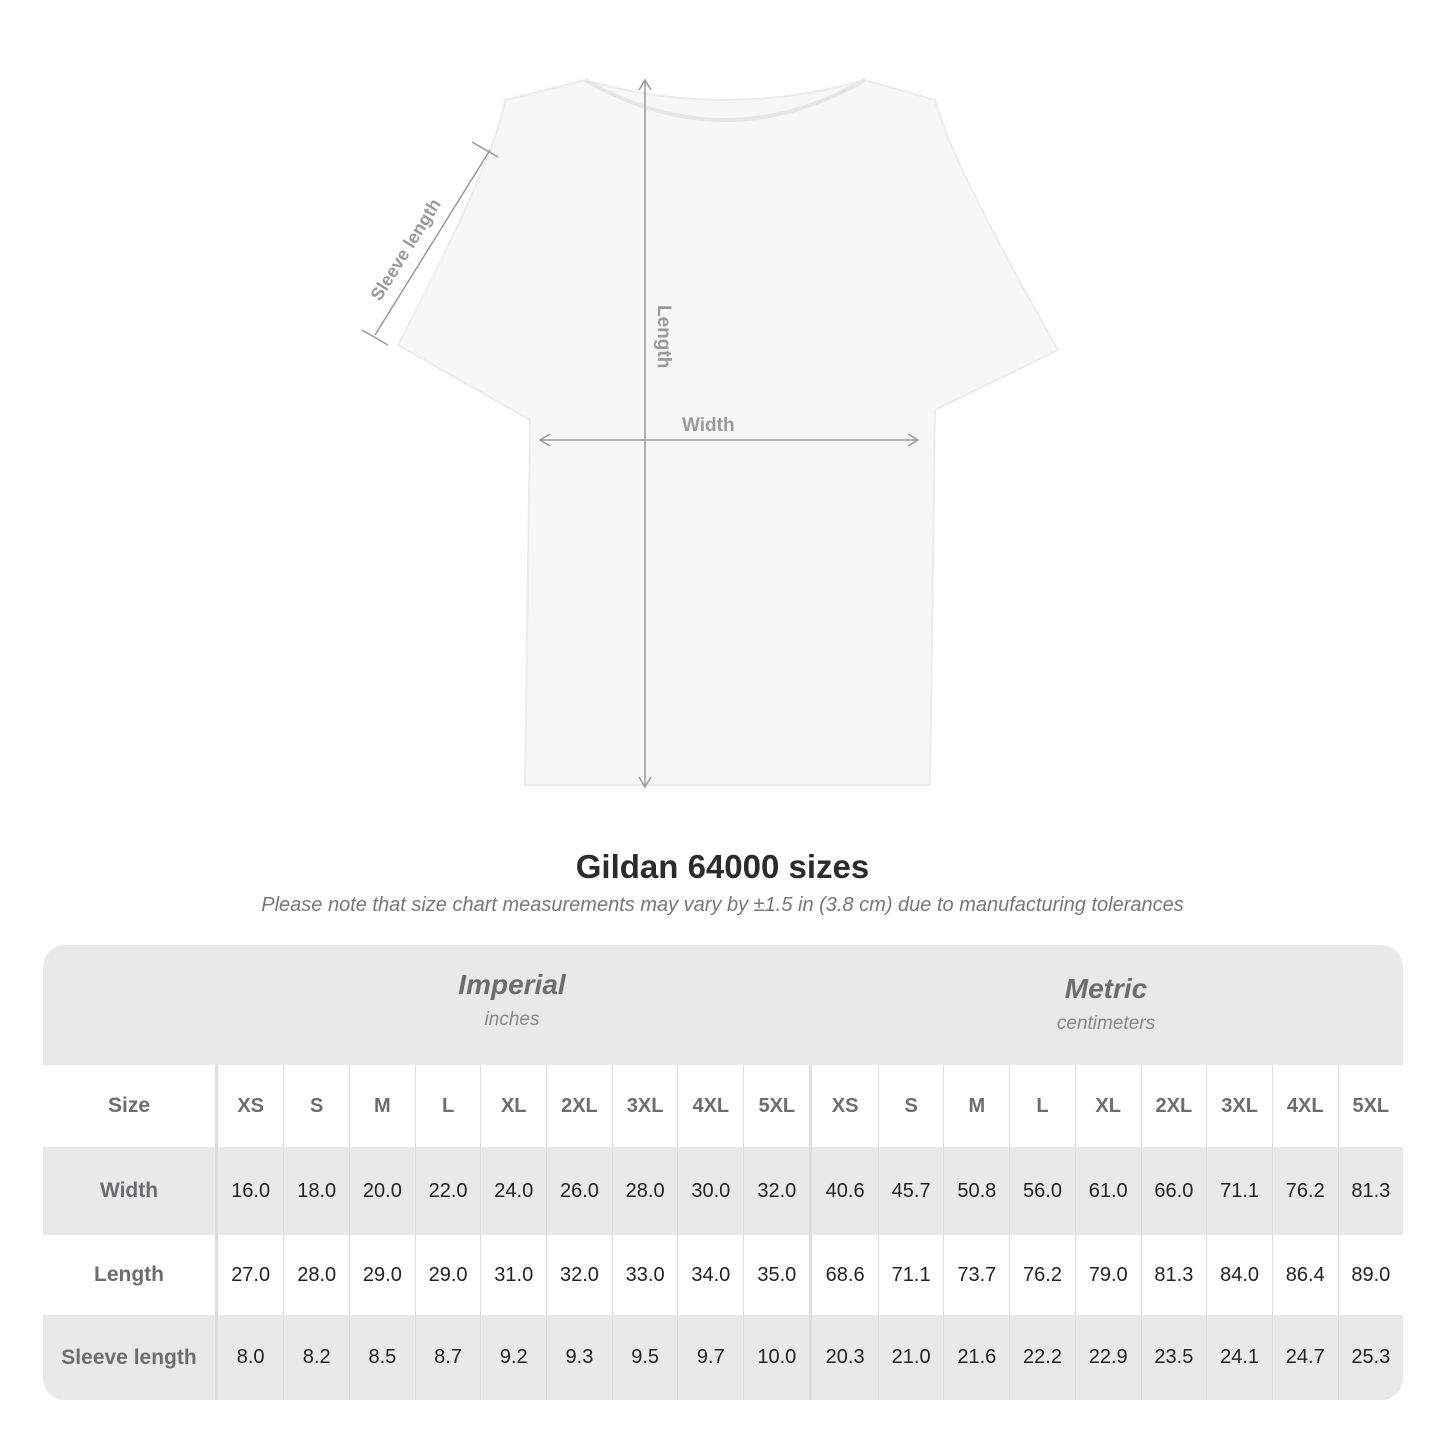 Image resolution: width=1445 pixels, height=1445 pixels. Describe the element at coordinates (1108, 1357) in the screenshot. I see `table-cell: 22.9` at that location.